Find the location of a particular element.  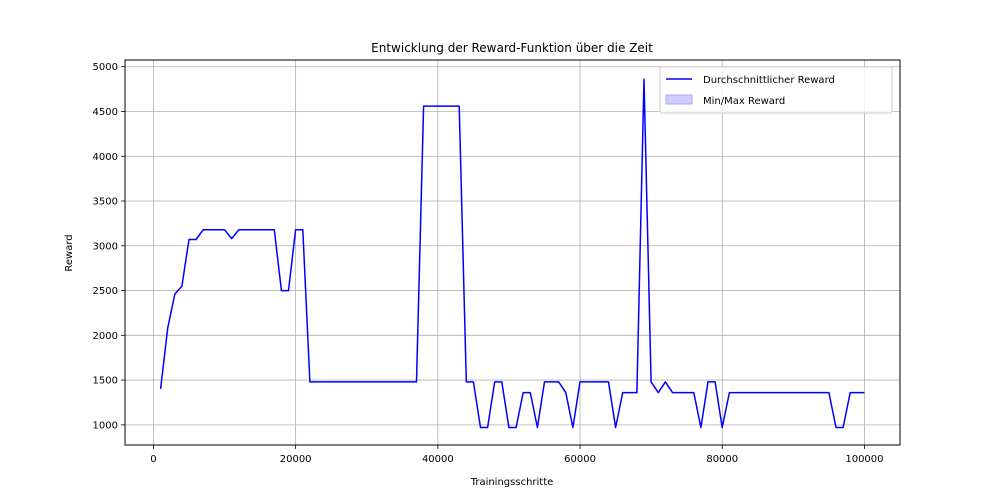

x-tick-label: 60000 is located at coordinates (580, 459).